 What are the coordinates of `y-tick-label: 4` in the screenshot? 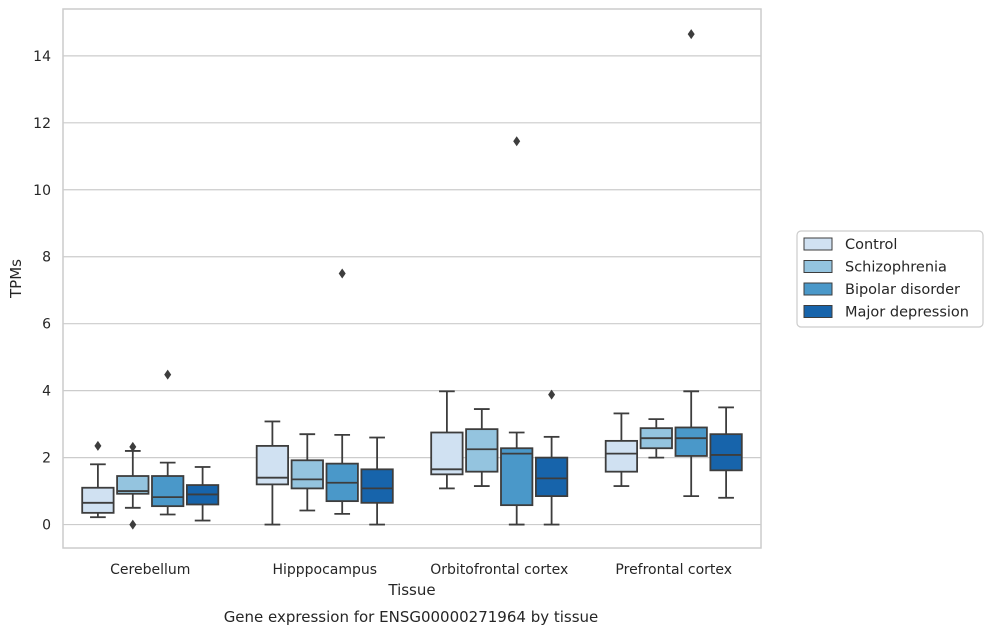 It's located at (46, 392).